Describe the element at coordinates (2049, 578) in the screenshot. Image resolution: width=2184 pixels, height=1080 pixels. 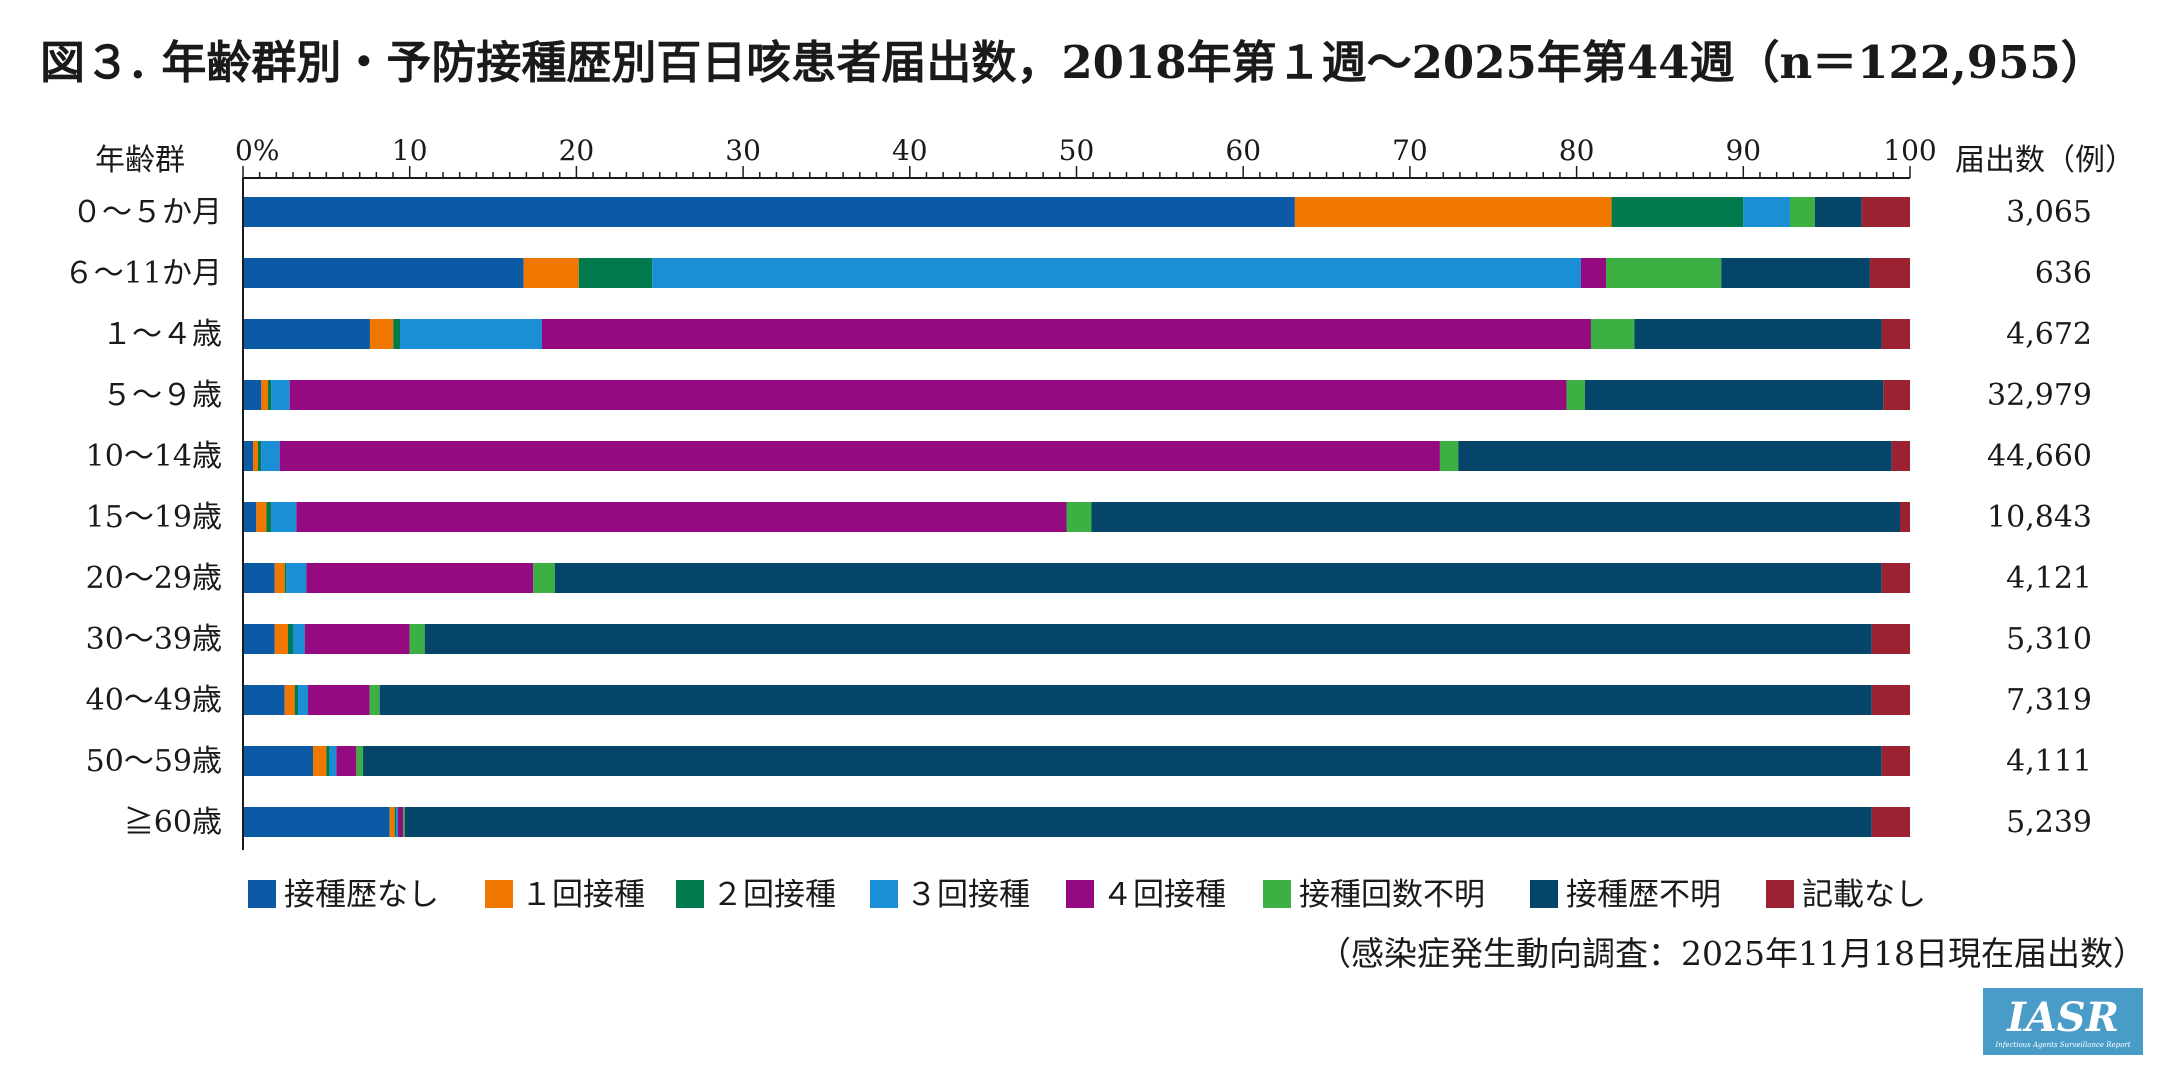
I see `count-label: 4,121` at that location.